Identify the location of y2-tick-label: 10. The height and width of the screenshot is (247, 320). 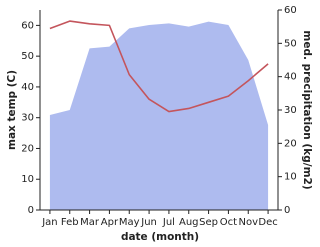
(290, 177).